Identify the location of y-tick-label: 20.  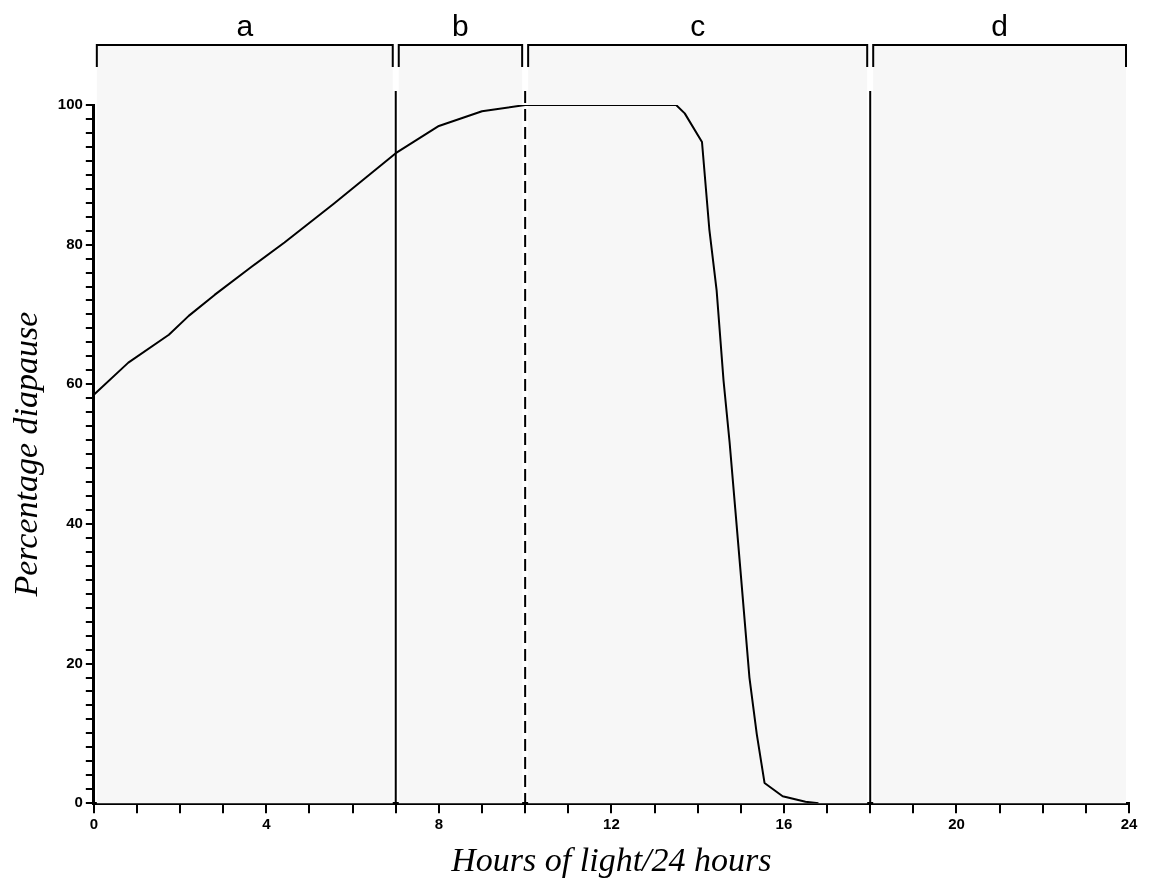
(74, 662).